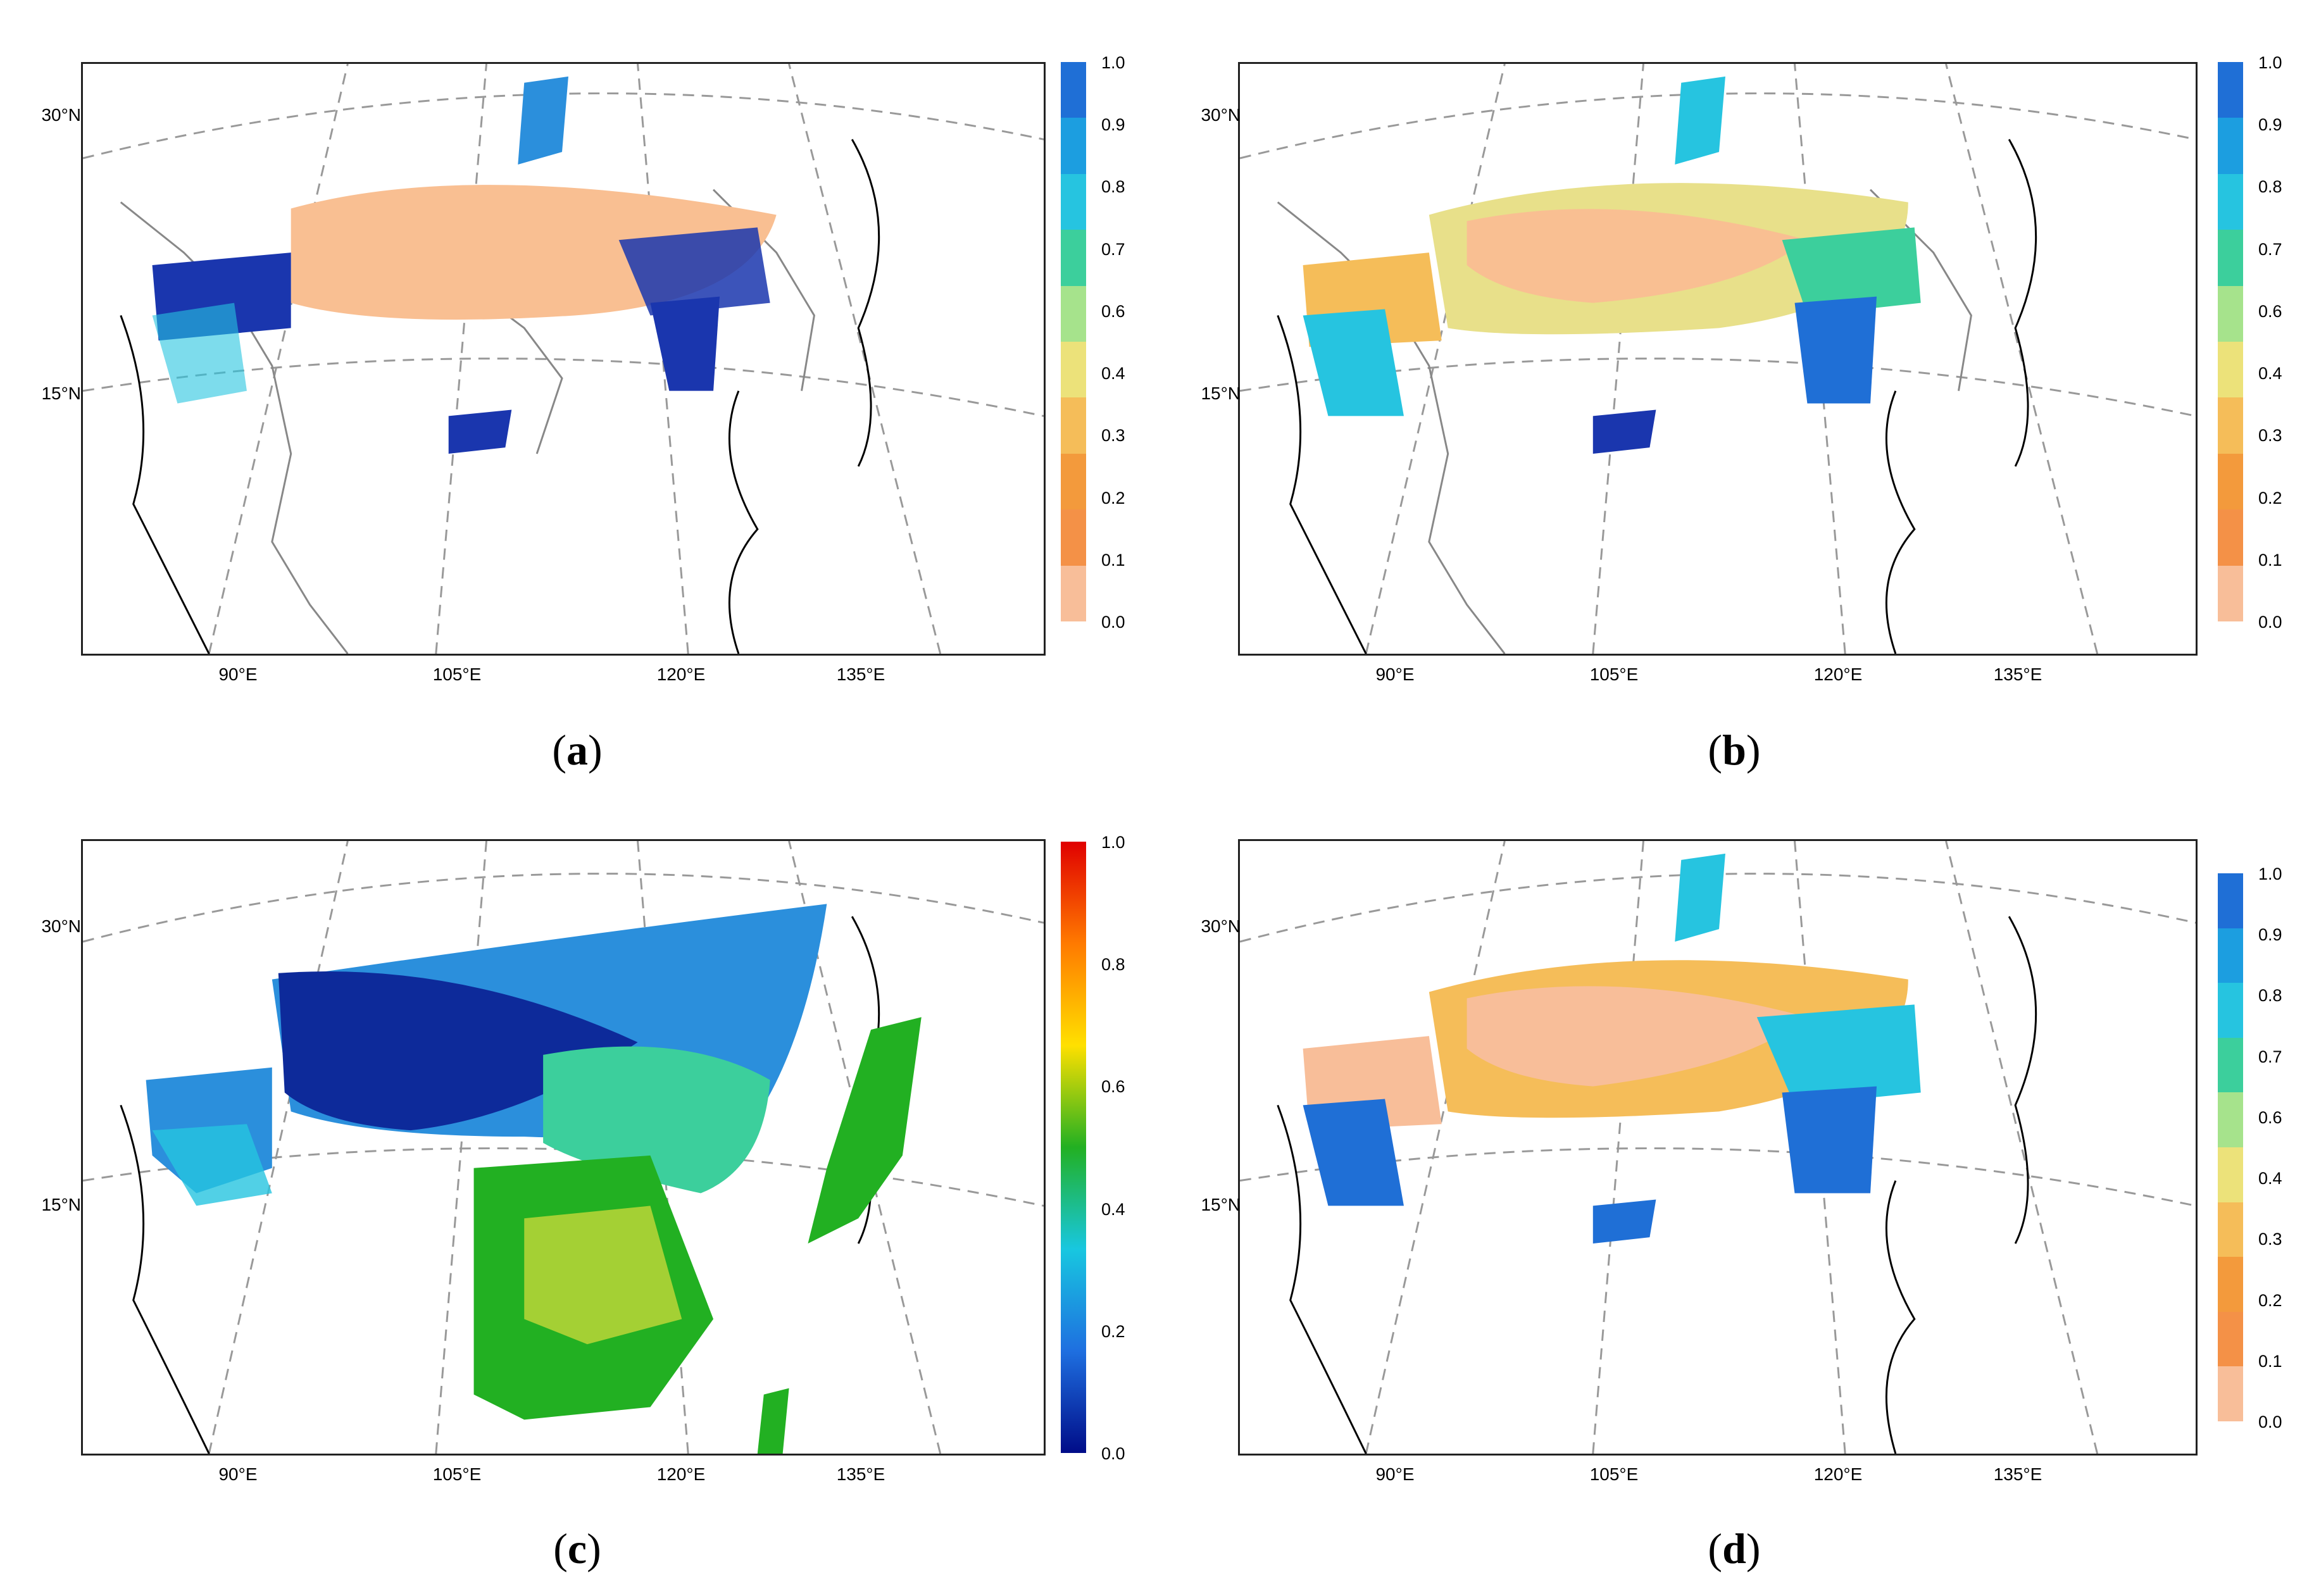  Describe the element at coordinates (1734, 1548) in the screenshot. I see `panel-label-d-letter: d` at that location.